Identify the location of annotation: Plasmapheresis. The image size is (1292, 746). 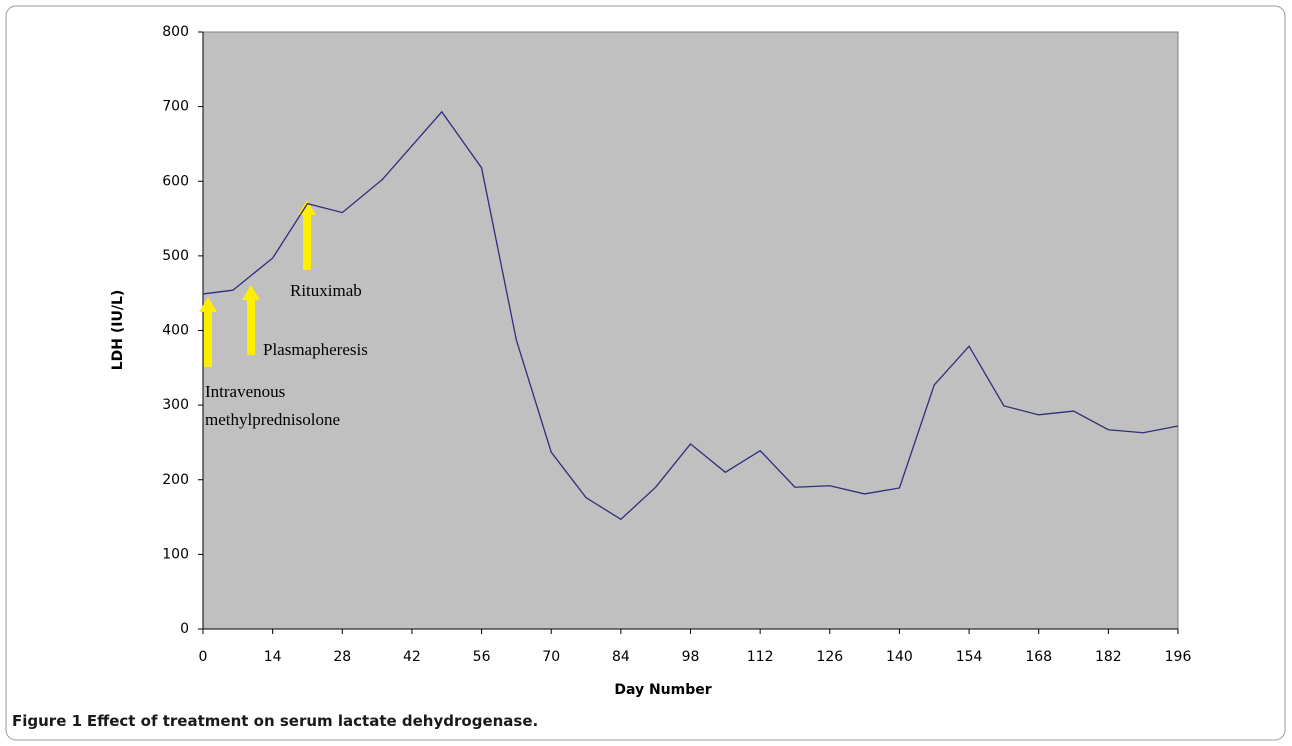
(315, 349).